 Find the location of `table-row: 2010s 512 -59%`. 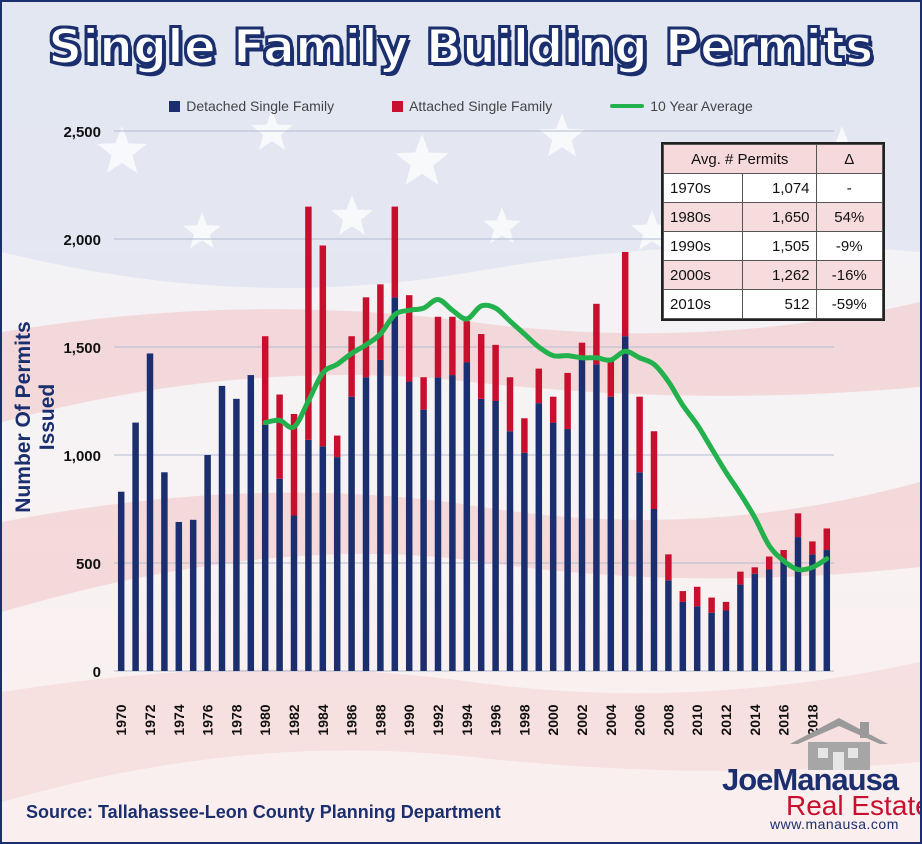

table-row: 2010s 512 -59% is located at coordinates (773, 304).